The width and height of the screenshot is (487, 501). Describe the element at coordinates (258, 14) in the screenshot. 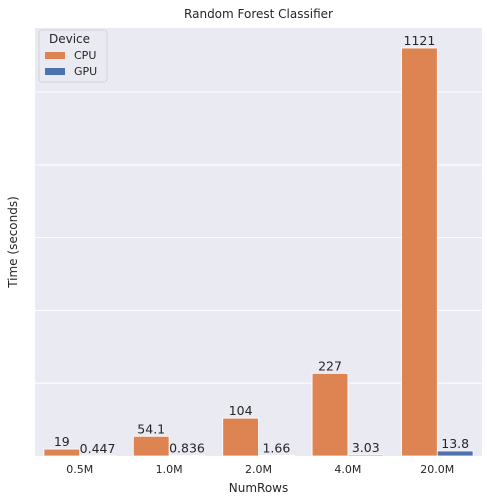

I see `chart-title: Random Forest Classifier` at that location.